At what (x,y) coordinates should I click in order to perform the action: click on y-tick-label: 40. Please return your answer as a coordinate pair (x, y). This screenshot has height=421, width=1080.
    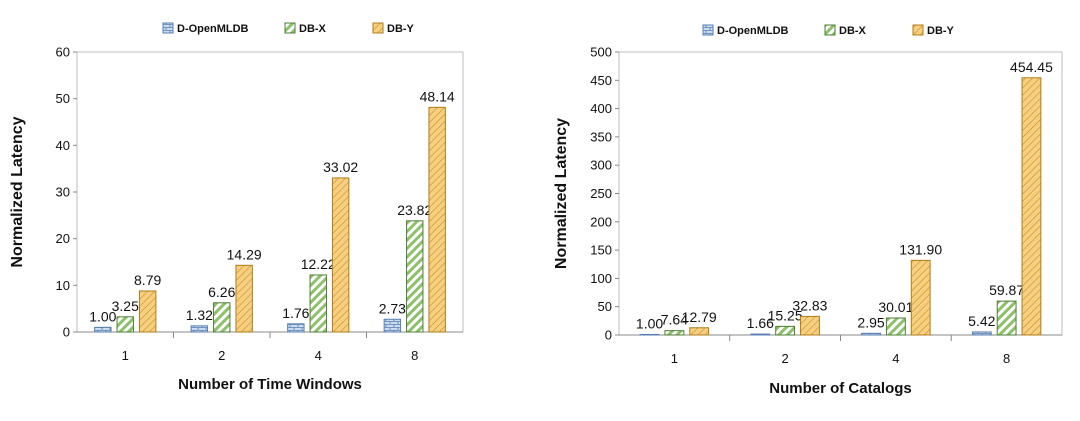
    Looking at the image, I should click on (63, 145).